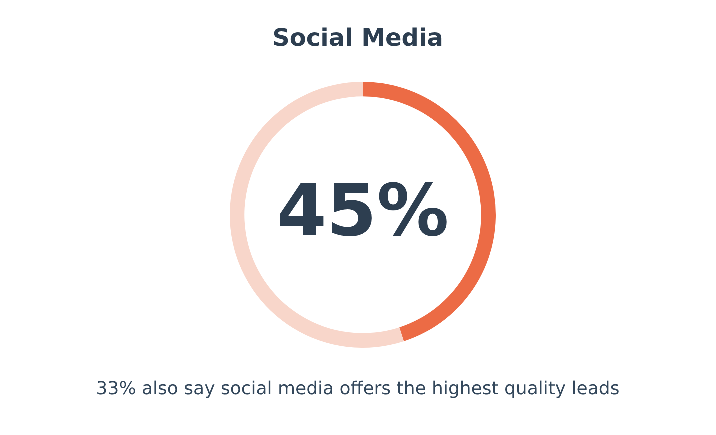 The width and height of the screenshot is (716, 435). I want to click on chart-title: Social Media, so click(358, 38).